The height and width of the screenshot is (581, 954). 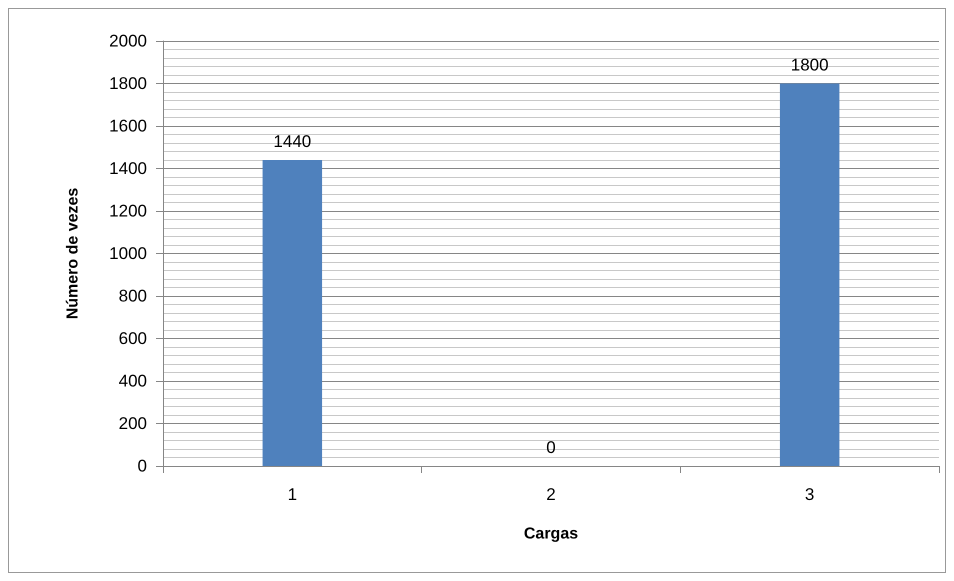 What do you see at coordinates (142, 466) in the screenshot?
I see `y-tick-label: 0` at bounding box center [142, 466].